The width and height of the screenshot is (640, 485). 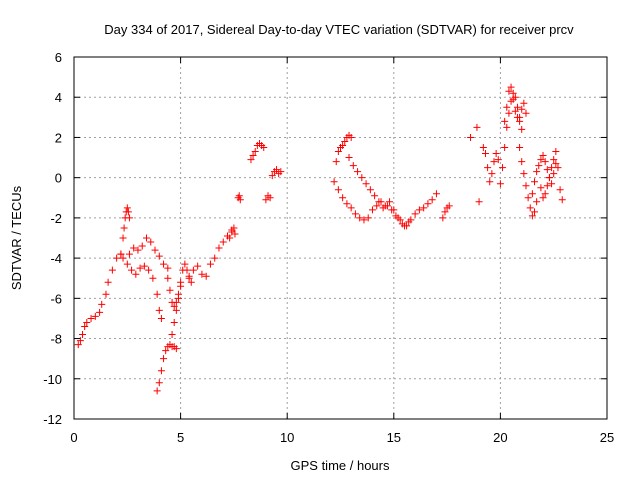 I want to click on series-arc-t, so click(x=490, y=165).